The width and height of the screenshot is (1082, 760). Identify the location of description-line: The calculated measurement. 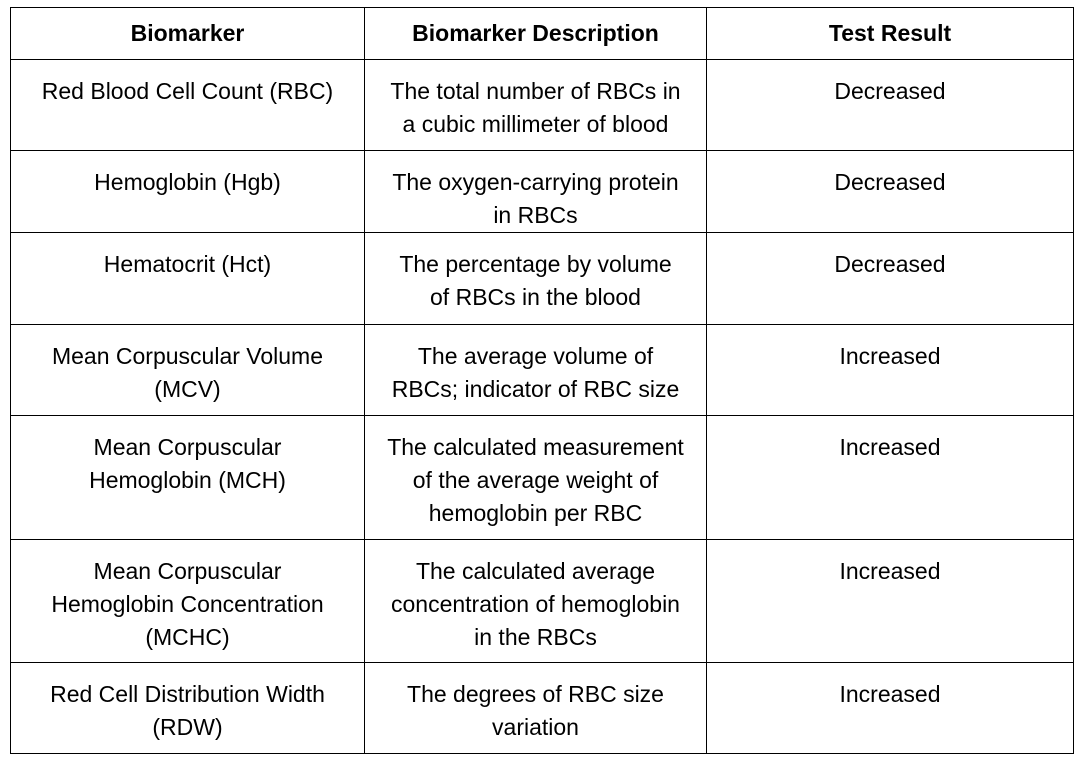
(535, 447).